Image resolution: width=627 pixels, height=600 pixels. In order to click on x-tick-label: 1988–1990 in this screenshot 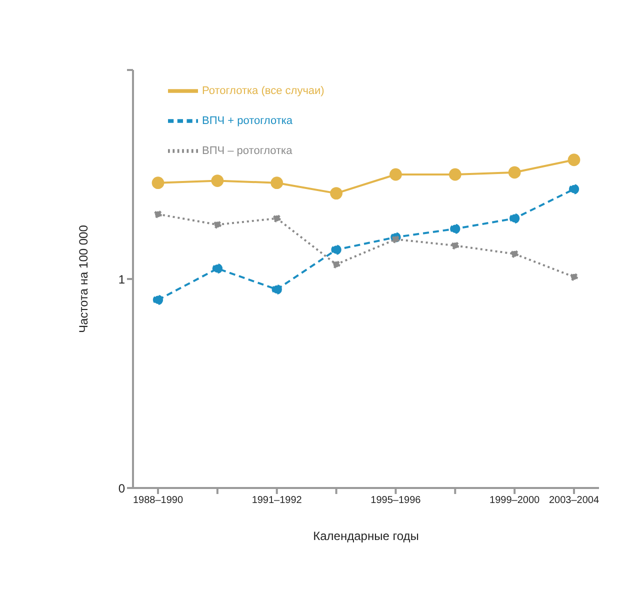, I will do `click(158, 500)`.